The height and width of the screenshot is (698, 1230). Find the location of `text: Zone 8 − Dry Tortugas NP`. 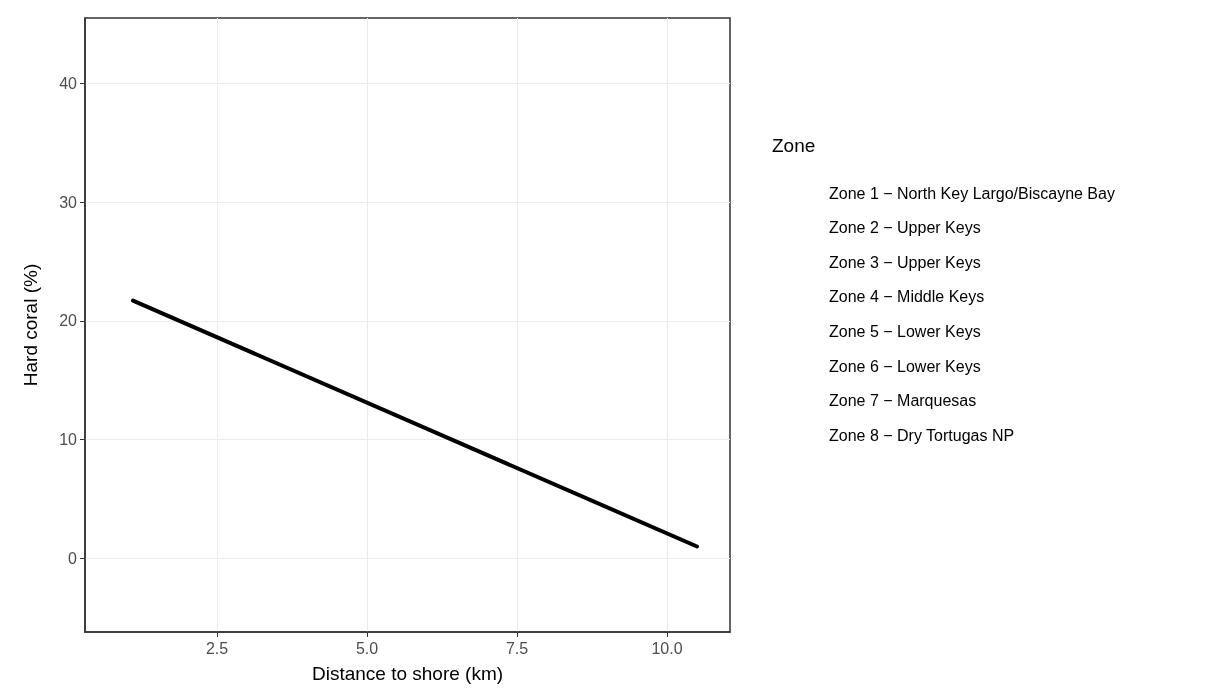

text: Zone 8 − Dry Tortugas NP is located at coordinates (922, 435).